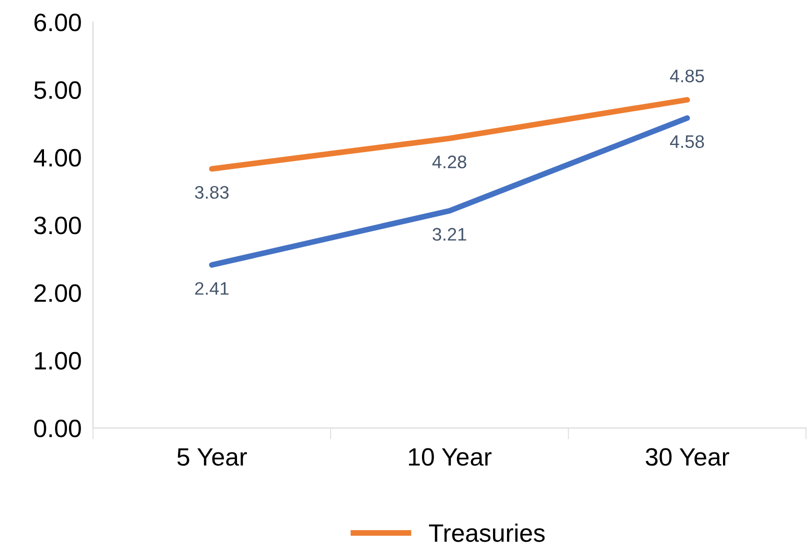  Describe the element at coordinates (57, 293) in the screenshot. I see `y-tick-label: 2.00` at that location.